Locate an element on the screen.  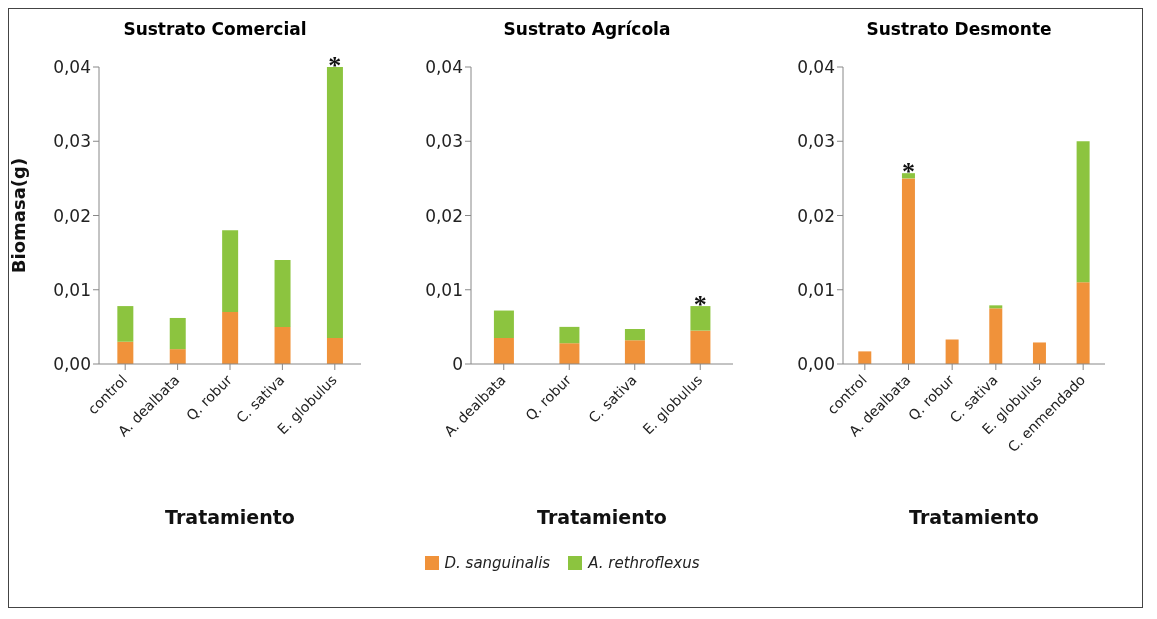
legend-label: A. rethroflexus is located at coordinates (644, 563).